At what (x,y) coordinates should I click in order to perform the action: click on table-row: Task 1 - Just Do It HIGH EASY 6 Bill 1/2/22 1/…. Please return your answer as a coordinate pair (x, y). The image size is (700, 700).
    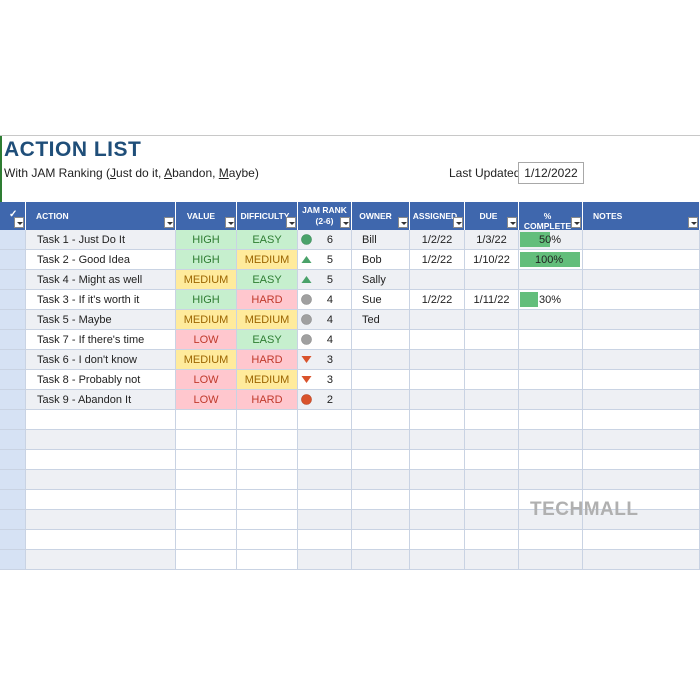
    Looking at the image, I should click on (350, 240).